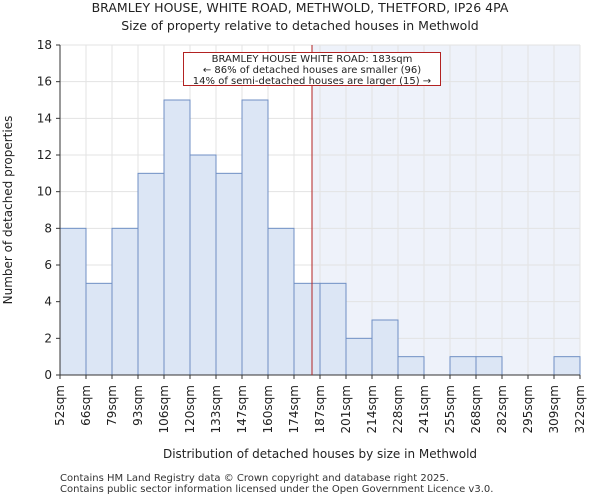 This screenshot has height=500, width=600. What do you see at coordinates (44, 45) in the screenshot?
I see `y-tick-label: 18` at bounding box center [44, 45].